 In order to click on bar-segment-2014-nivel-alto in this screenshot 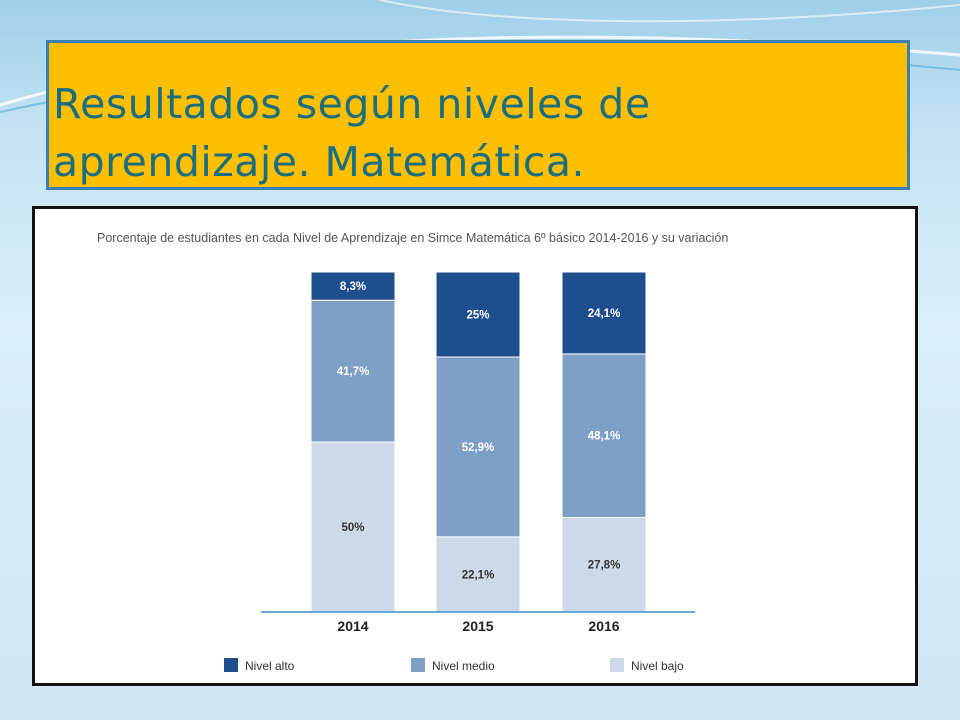, I will do `click(353, 286)`.